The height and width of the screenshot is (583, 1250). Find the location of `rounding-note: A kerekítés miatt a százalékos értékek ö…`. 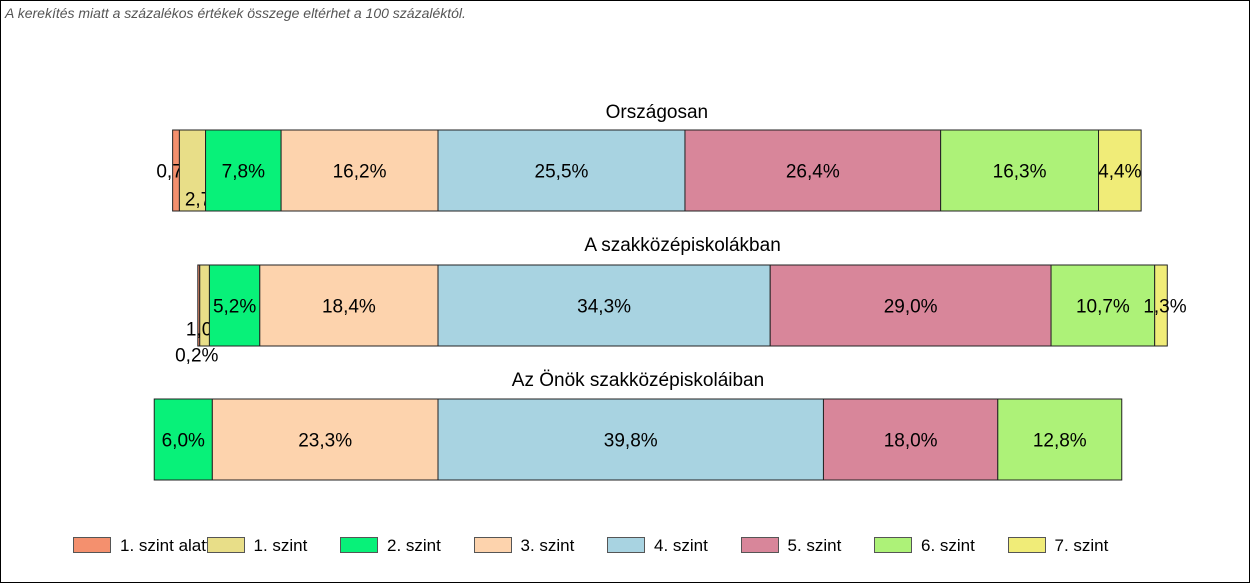

rounding-note: A kerekítés miatt a százalékos értékek ö… is located at coordinates (235, 13).